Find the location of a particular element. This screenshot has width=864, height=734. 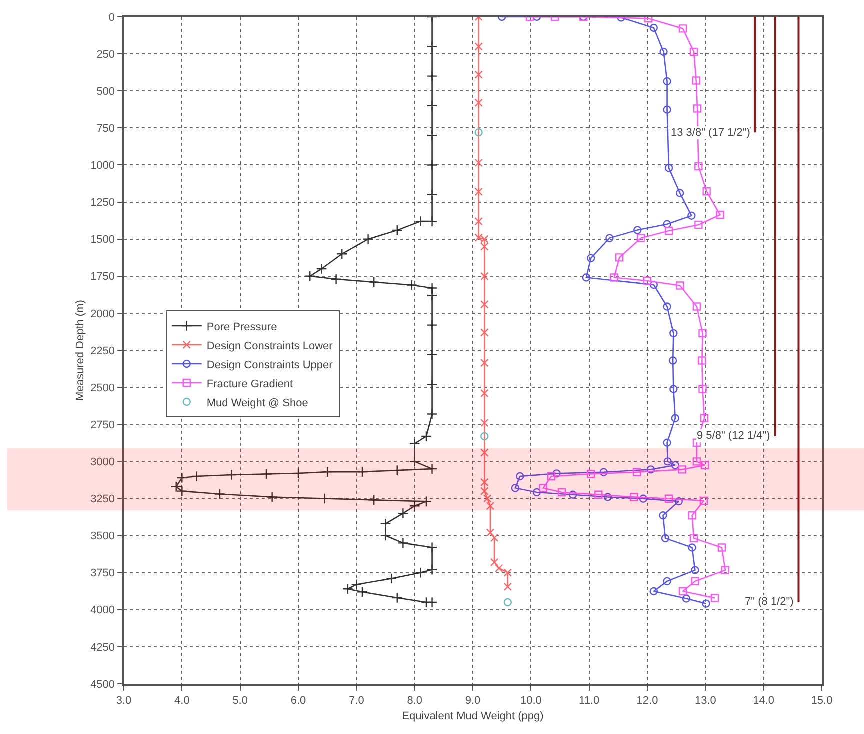

y-tick-label: 4500 is located at coordinates (103, 684).